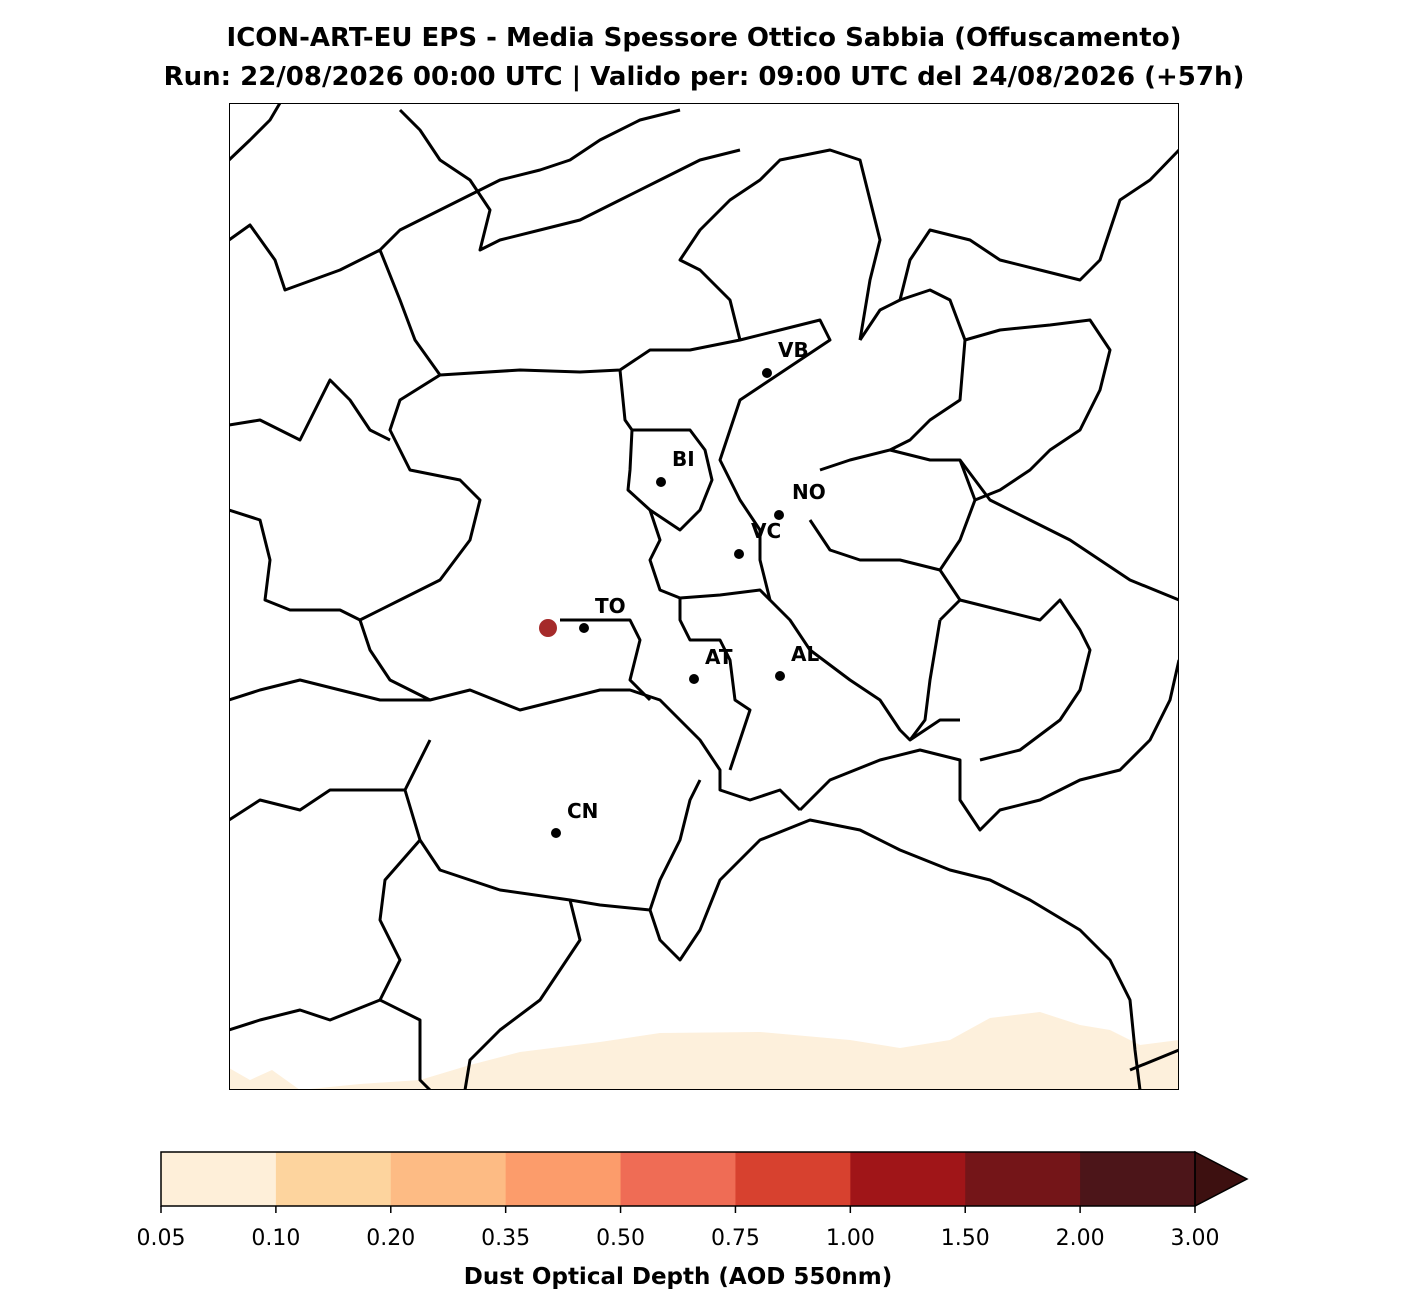 Image resolution: width=1408 pixels, height=1316 pixels. Describe the element at coordinates (1221, 1179) in the screenshot. I see `colorbar-extension` at that location.